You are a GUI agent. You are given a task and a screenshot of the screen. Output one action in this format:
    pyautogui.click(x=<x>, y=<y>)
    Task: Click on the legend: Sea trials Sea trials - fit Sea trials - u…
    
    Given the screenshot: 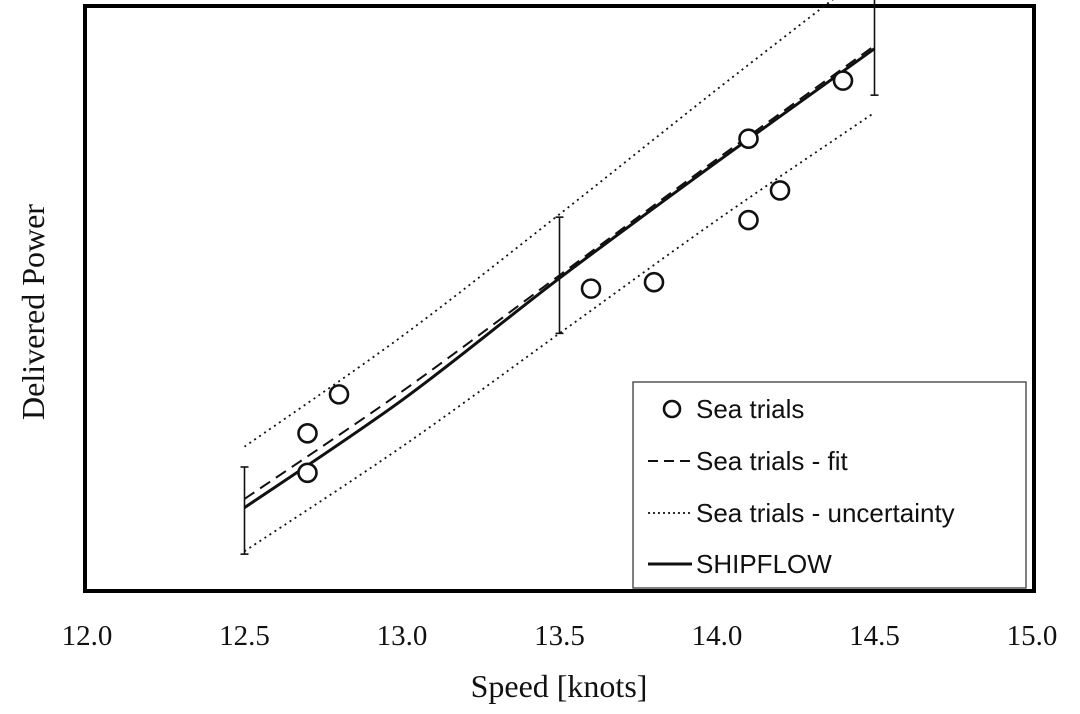 What is the action you would take?
    pyautogui.click(x=829, y=485)
    